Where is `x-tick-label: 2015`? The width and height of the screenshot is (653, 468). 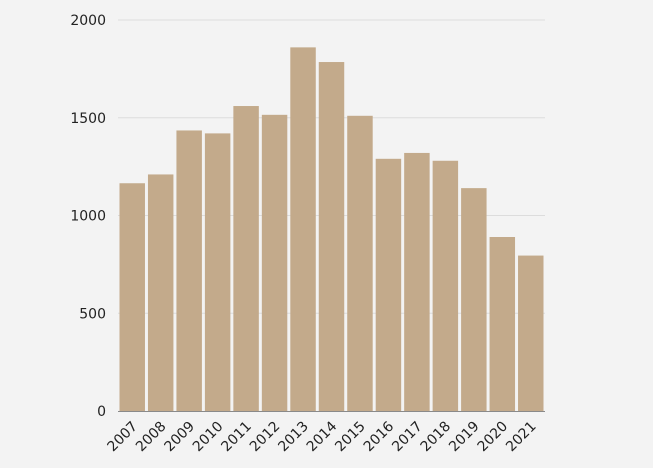
x-tick-label: 2015 is located at coordinates (350, 437).